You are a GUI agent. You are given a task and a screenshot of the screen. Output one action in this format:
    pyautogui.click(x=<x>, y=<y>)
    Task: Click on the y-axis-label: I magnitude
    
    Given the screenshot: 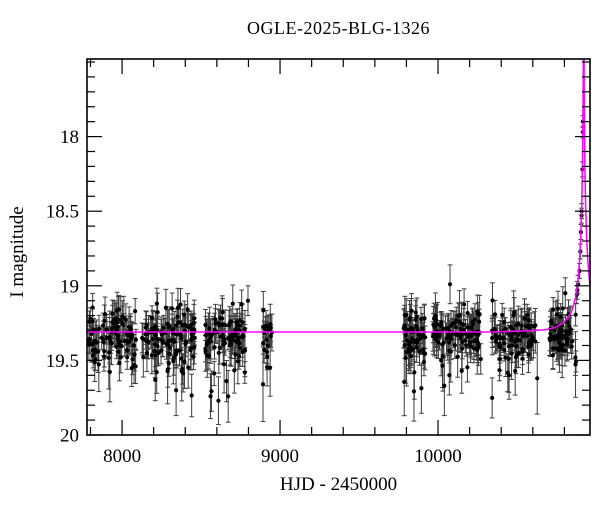 What is the action you would take?
    pyautogui.click(x=17, y=252)
    